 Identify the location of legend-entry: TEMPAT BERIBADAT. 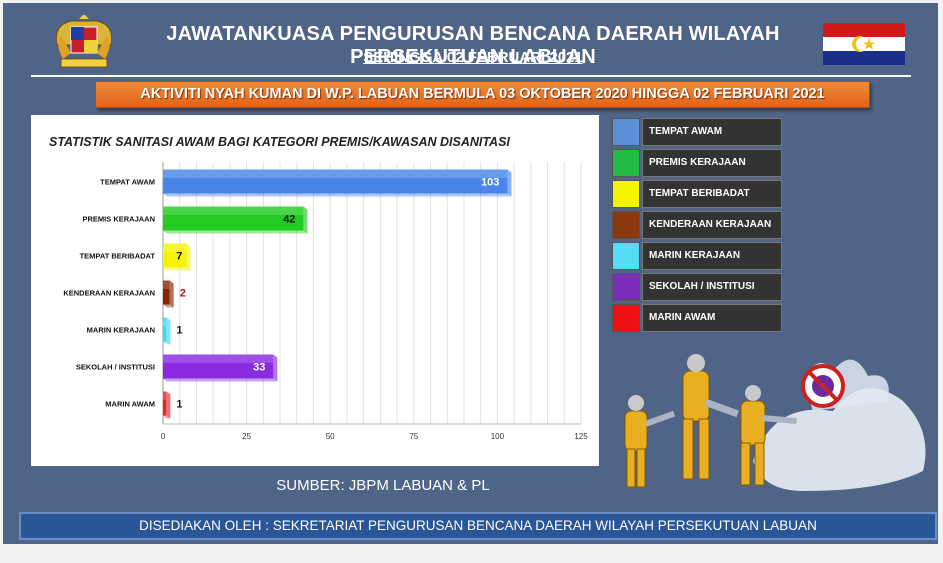
(697, 193).